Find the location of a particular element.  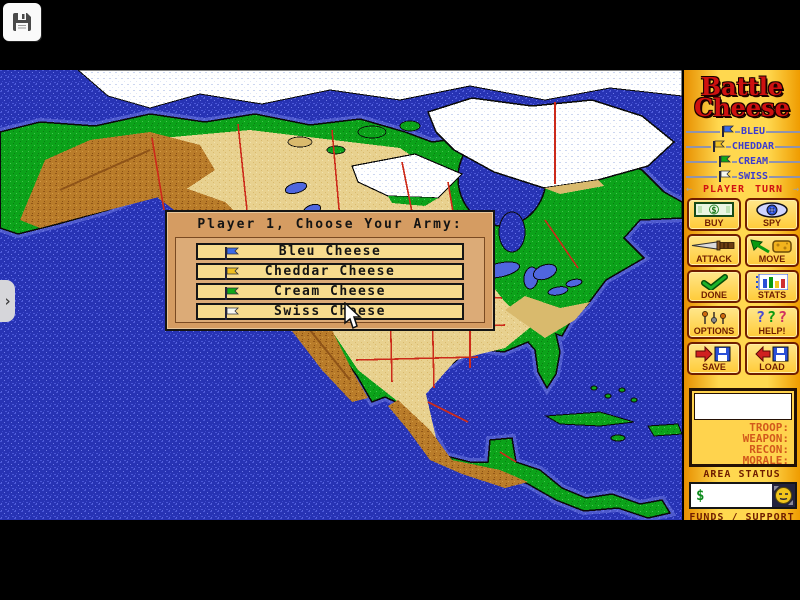

chevron-right-icon: › is located at coordinates (7, 301).